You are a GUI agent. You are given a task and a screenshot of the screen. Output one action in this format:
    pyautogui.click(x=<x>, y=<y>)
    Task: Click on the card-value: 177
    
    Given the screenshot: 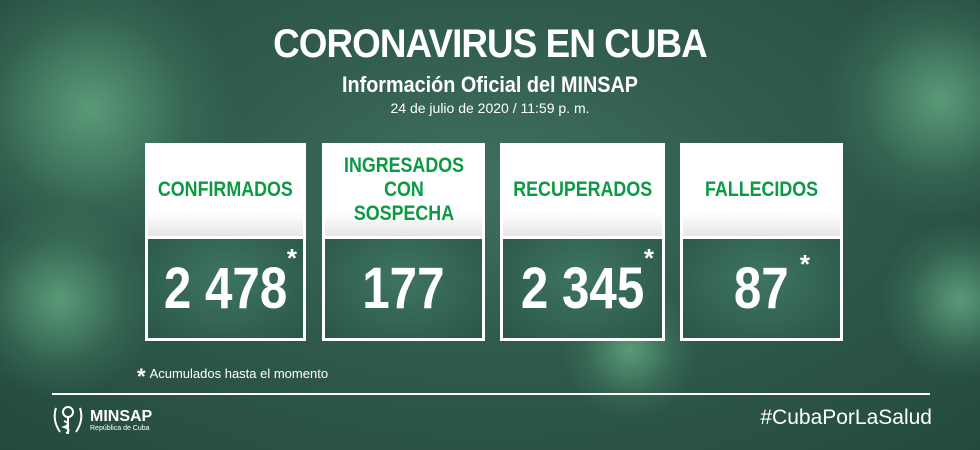 What is the action you would take?
    pyautogui.click(x=403, y=288)
    